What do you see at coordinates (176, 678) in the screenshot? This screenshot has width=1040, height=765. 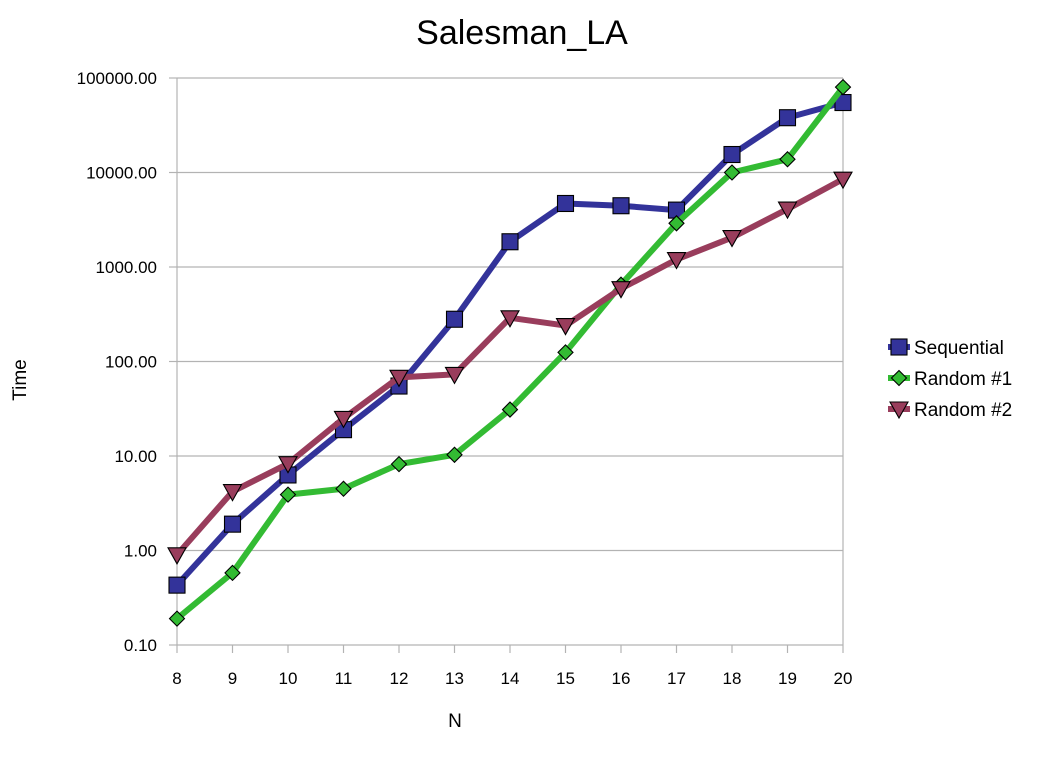 I see `x-tick-label: 8` at bounding box center [176, 678].